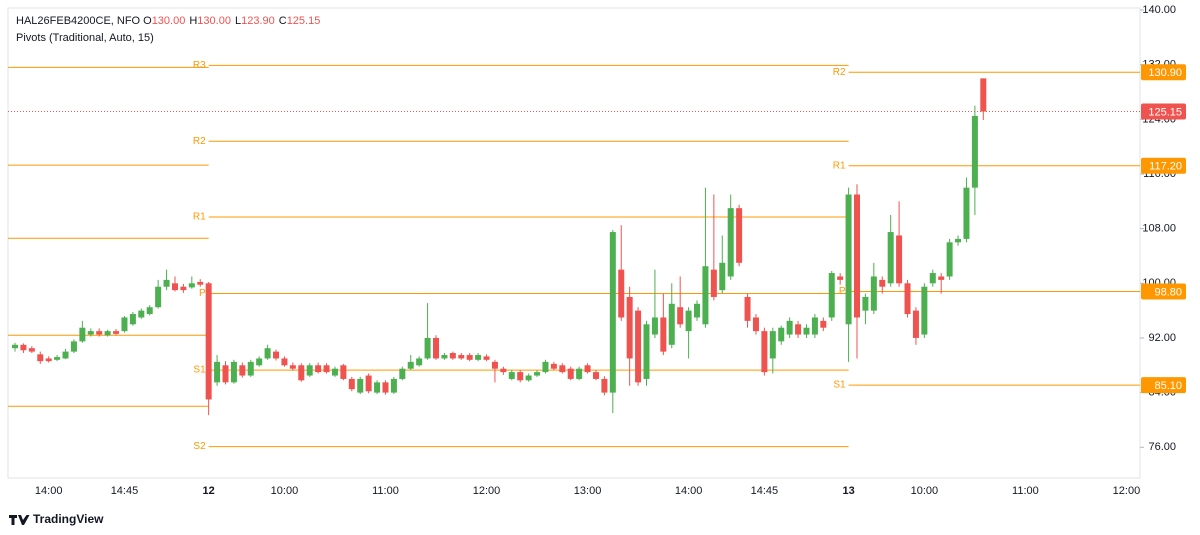 Image resolution: width=1200 pixels, height=535 pixels. Describe the element at coordinates (1165, 73) in the screenshot. I see `price-tag-label: 130.90` at that location.